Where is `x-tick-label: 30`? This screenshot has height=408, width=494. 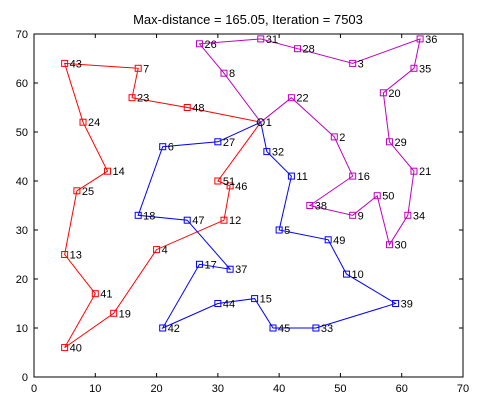 x-tick-label: 30 is located at coordinates (218, 389).